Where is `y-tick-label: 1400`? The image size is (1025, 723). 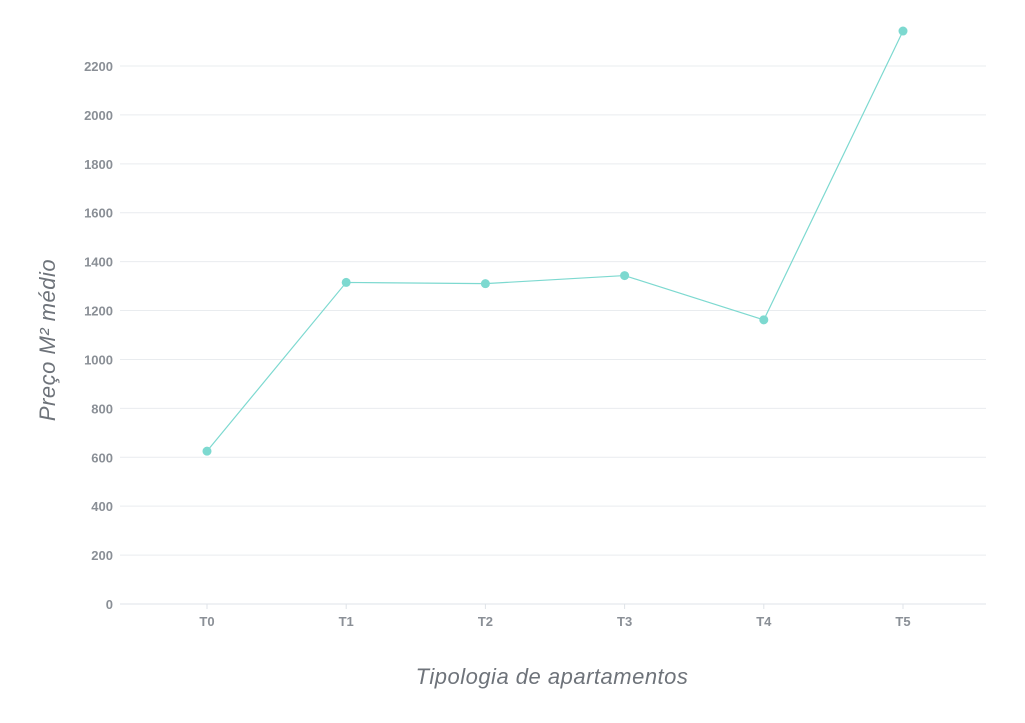 y-tick-label: 1400 is located at coordinates (98, 262).